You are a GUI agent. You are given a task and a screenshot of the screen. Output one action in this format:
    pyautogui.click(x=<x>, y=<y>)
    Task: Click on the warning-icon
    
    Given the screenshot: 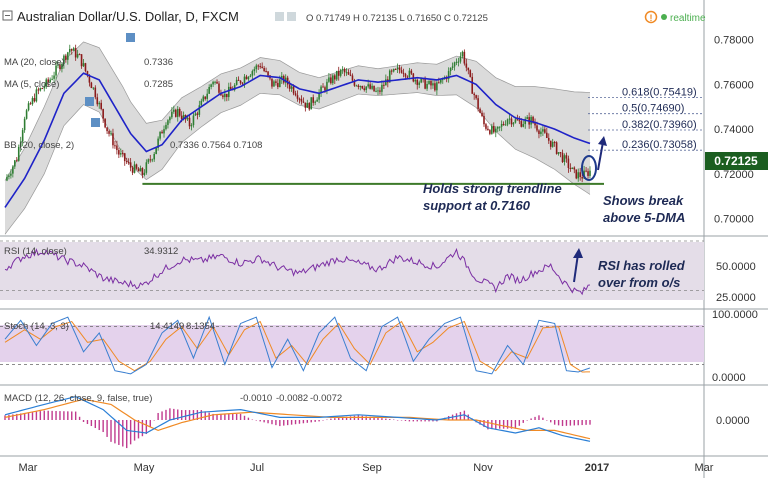 What is the action you would take?
    pyautogui.click(x=651, y=17)
    